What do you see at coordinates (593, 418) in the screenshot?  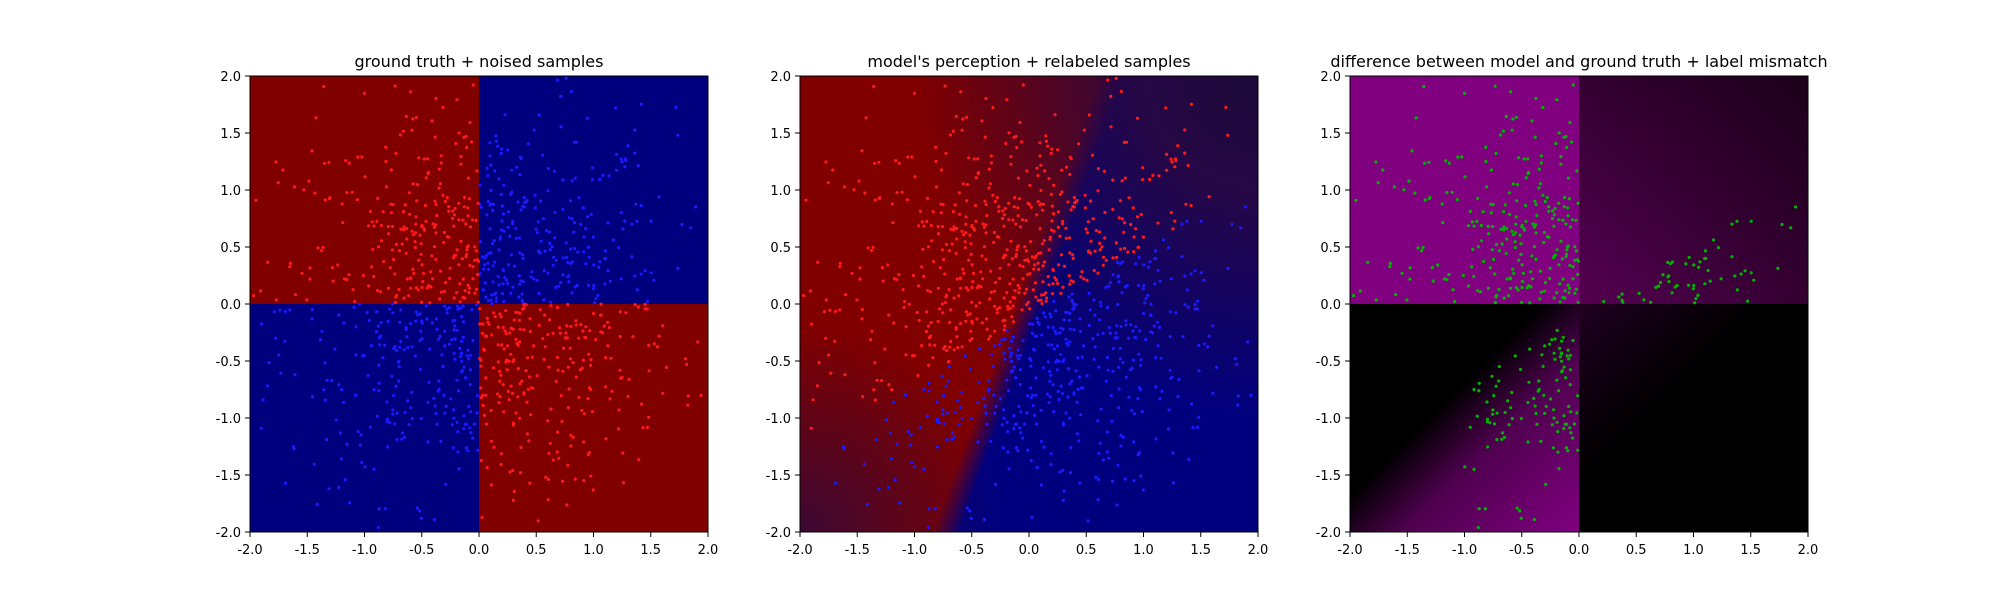 I see `panel-1-region-bottom-right` at bounding box center [593, 418].